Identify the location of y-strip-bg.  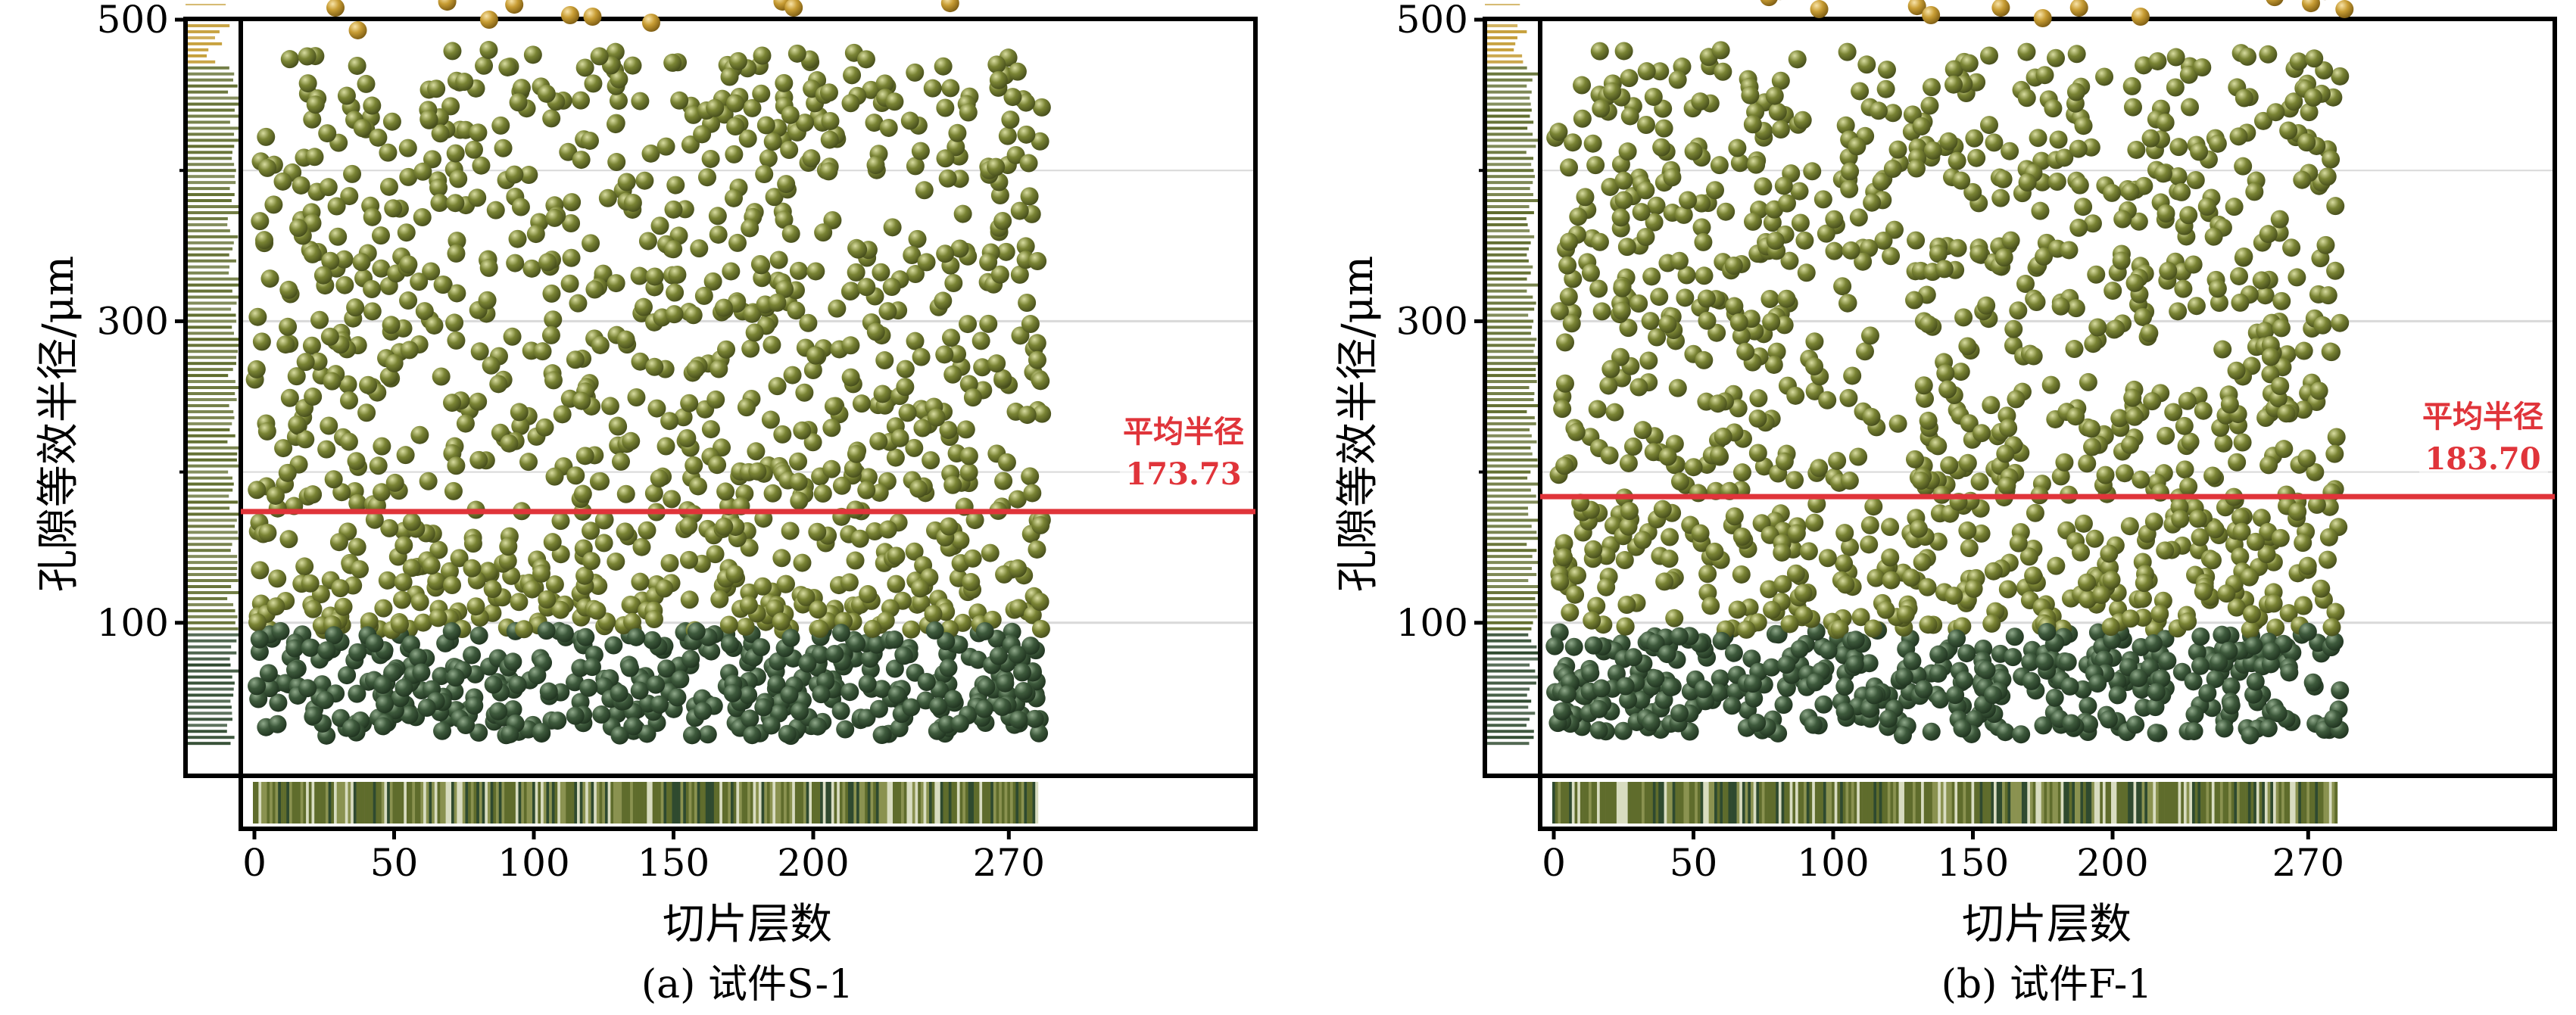
(213, 397).